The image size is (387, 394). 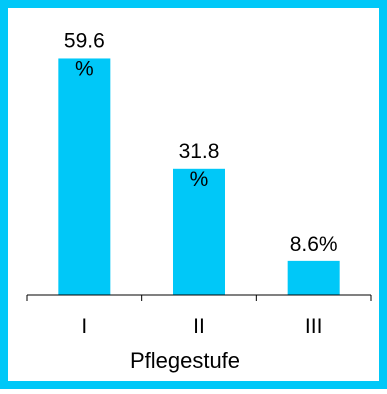 I want to click on x-axis-ticks, so click(x=199, y=298).